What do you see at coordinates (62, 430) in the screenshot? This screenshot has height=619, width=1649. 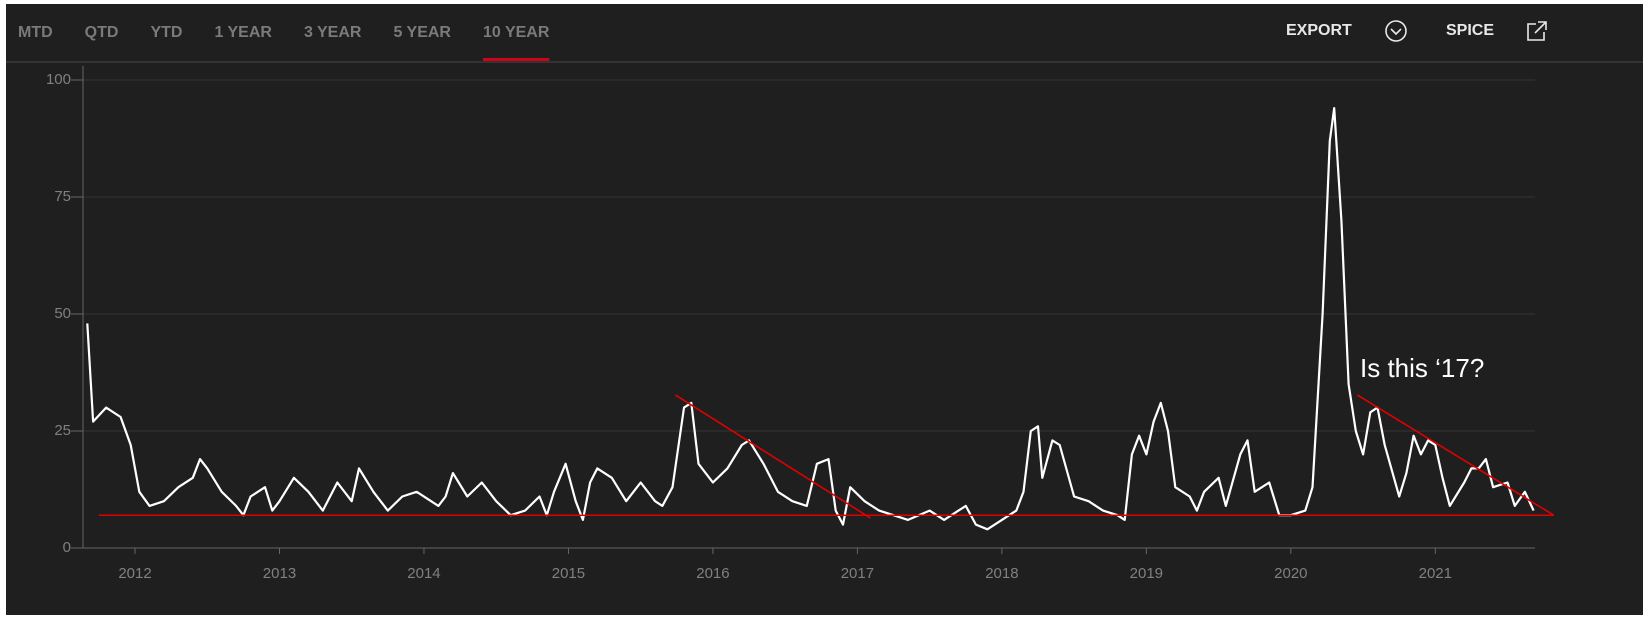 I see `y-tick-label: 25` at bounding box center [62, 430].